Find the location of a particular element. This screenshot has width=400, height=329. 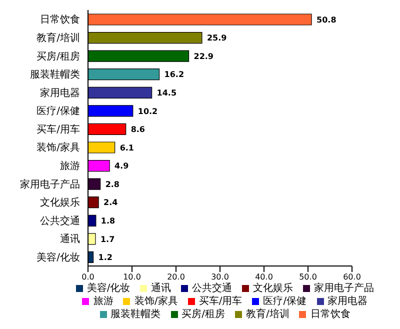

data-label: 1.7 is located at coordinates (107, 239).